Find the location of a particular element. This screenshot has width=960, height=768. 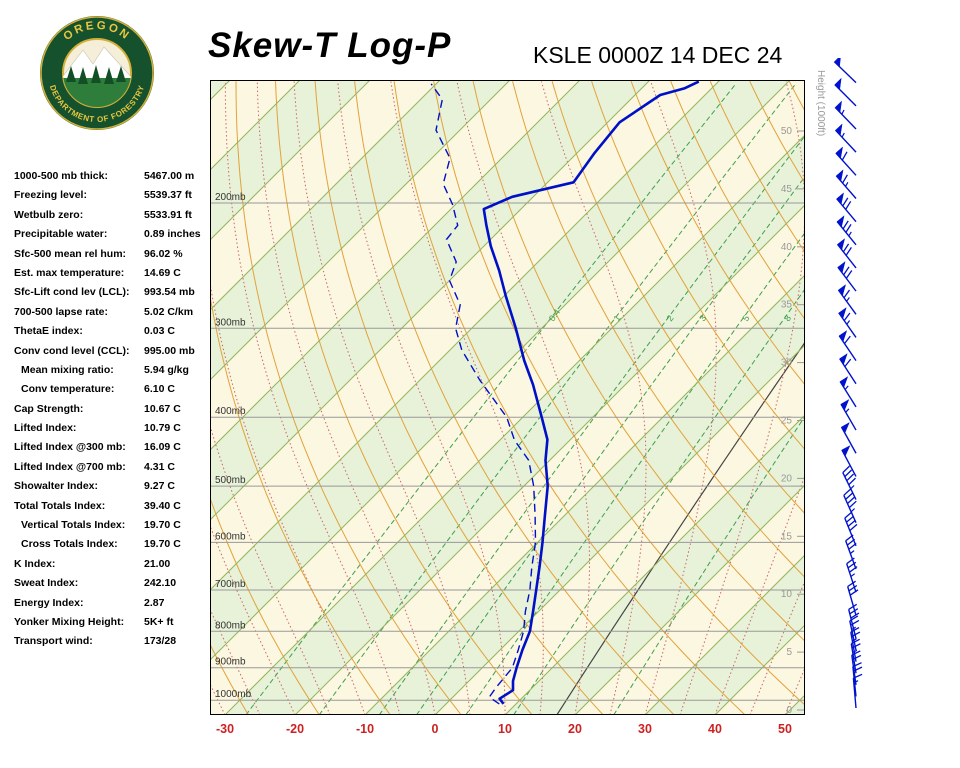

index-label: Transport wind: is located at coordinates (53, 641).